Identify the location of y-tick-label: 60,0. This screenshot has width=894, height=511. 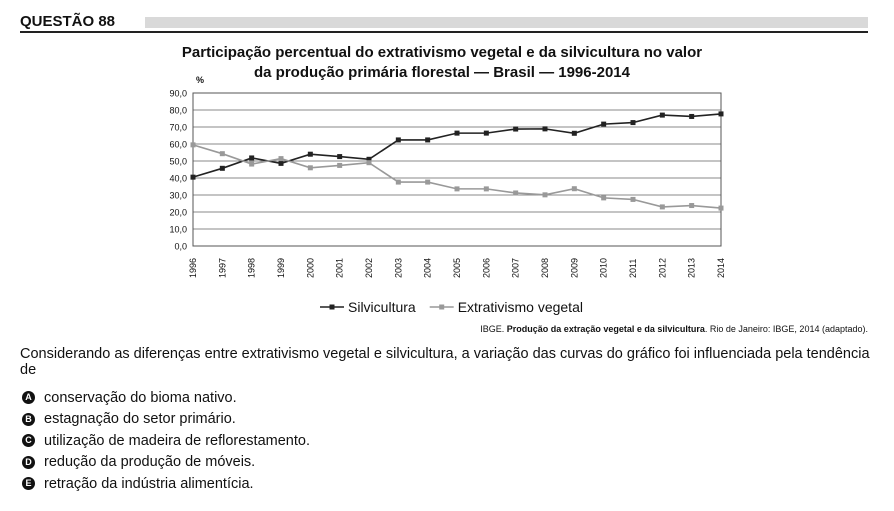
(178, 145).